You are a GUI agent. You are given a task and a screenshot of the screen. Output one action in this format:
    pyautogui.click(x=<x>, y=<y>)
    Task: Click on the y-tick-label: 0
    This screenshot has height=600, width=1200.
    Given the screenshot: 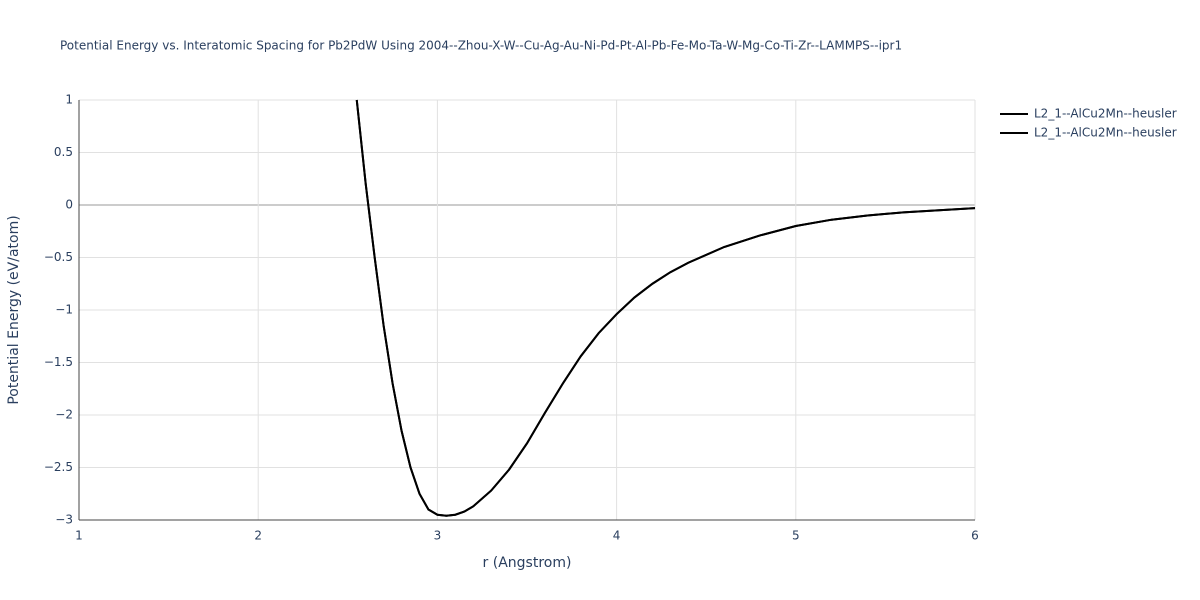 What is the action you would take?
    pyautogui.click(x=69, y=205)
    